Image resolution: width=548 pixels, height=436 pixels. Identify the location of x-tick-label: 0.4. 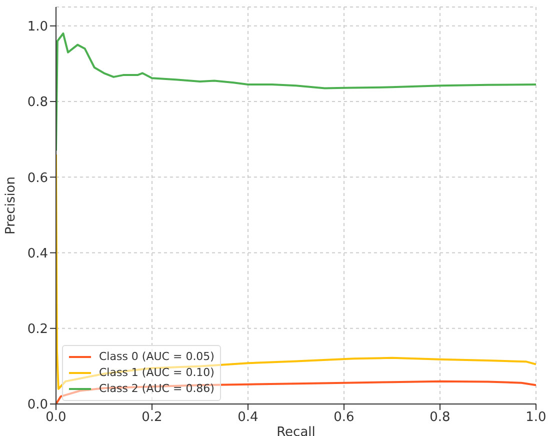
(248, 418).